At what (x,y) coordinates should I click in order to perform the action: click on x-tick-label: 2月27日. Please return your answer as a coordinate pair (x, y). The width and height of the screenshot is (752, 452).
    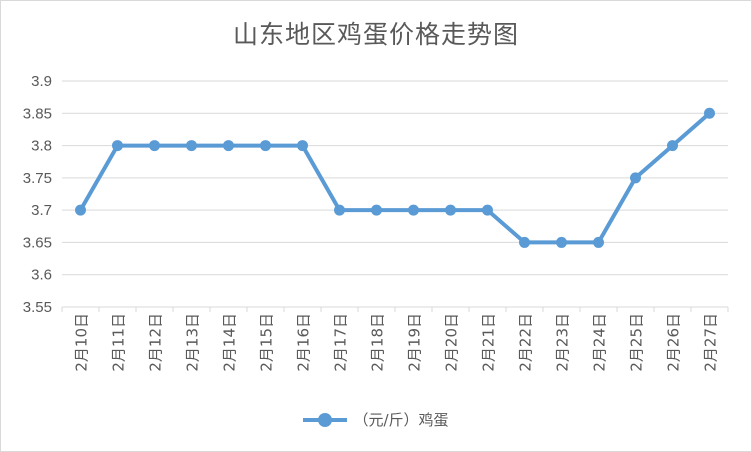
    Looking at the image, I should click on (711, 342).